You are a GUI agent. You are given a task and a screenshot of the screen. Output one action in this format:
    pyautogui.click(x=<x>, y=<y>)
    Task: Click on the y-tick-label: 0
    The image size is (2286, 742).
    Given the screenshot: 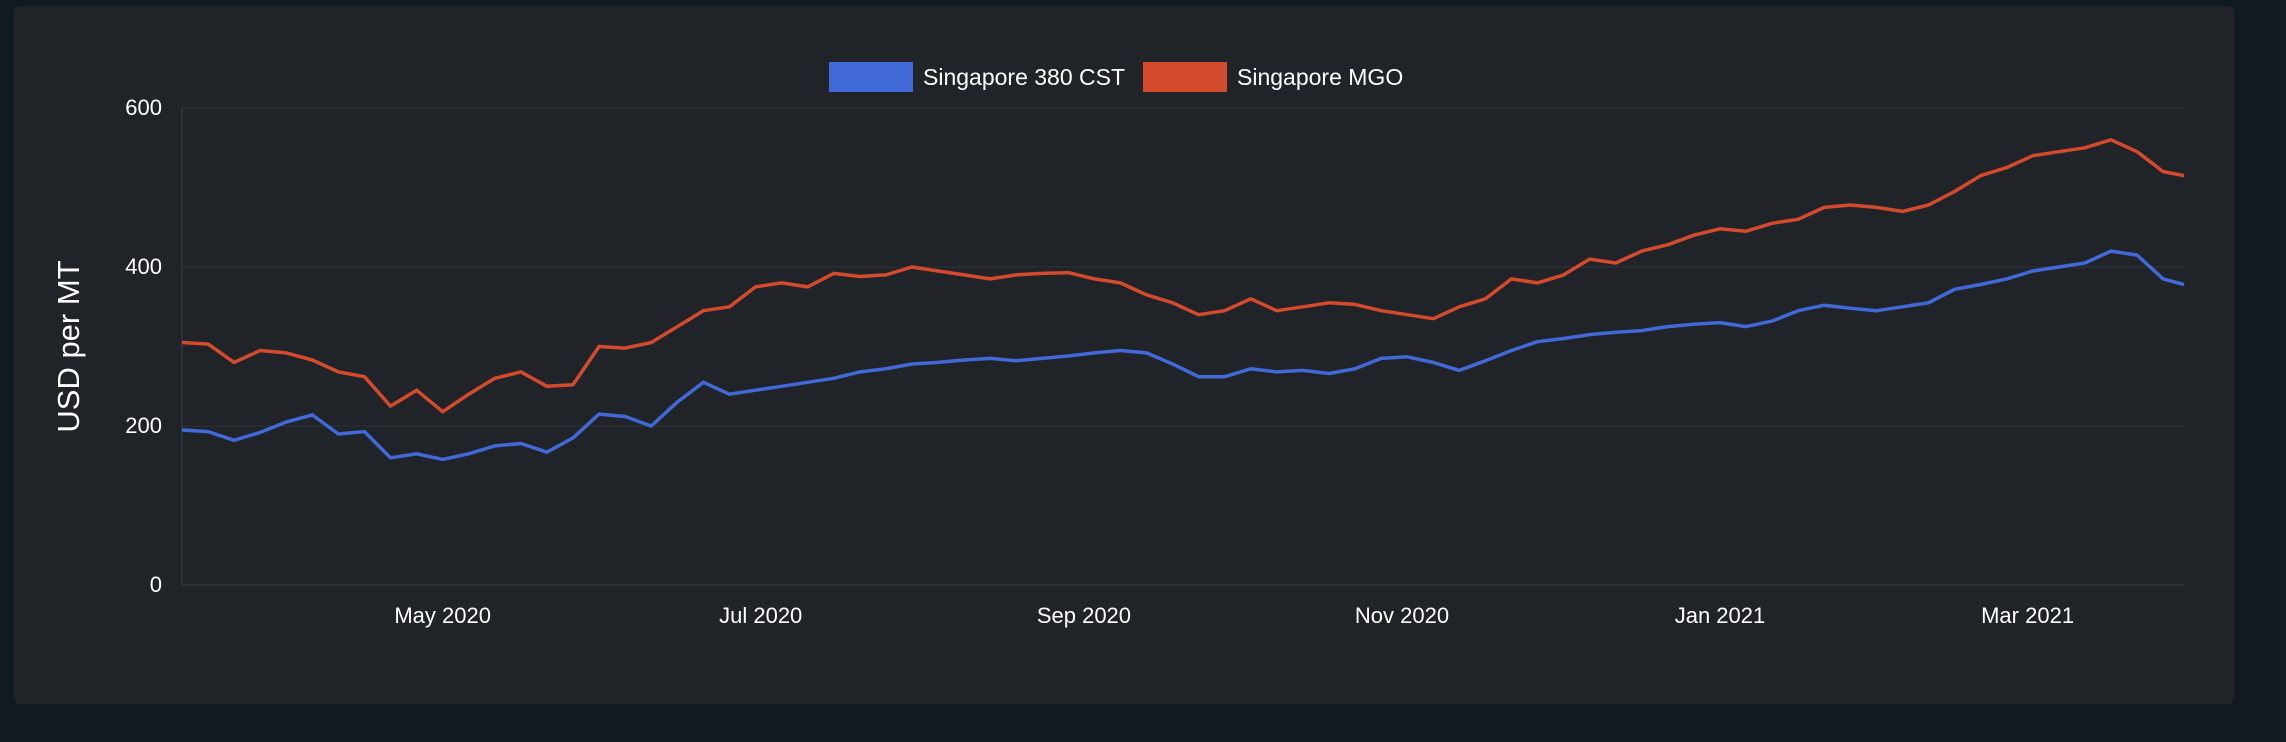 What is the action you would take?
    pyautogui.click(x=156, y=584)
    